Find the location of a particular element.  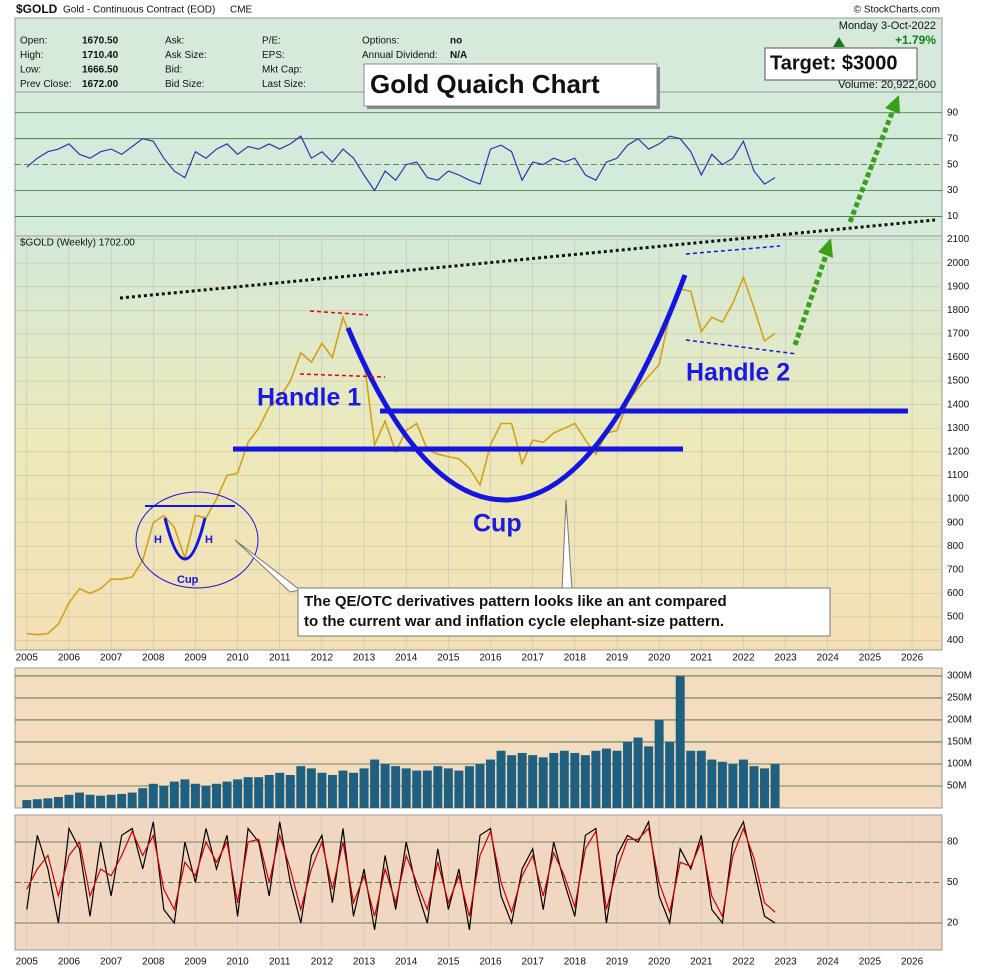

x-tick-label: 2016 is located at coordinates (490, 962).